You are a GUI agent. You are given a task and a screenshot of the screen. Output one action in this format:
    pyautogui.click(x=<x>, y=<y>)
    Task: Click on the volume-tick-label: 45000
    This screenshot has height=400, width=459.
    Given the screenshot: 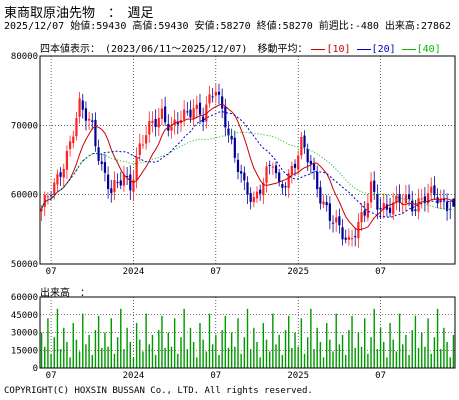 What is the action you would take?
    pyautogui.click(x=24, y=316)
    